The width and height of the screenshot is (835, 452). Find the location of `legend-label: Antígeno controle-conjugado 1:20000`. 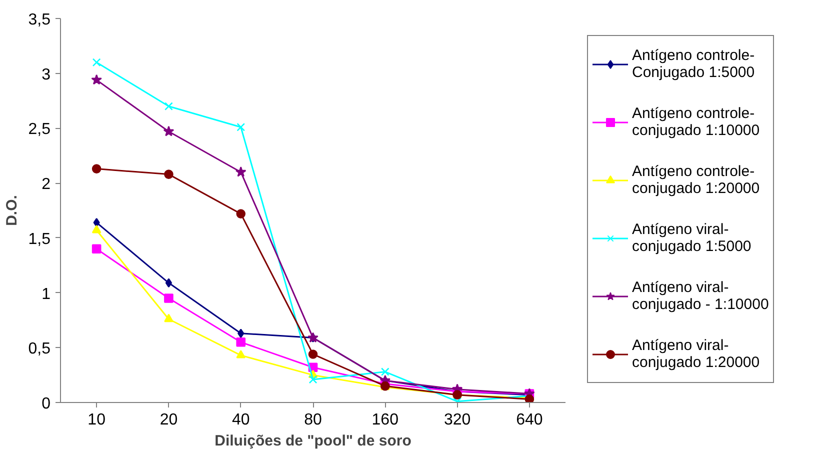

legend-label: Antígeno controle-conjugado 1:20000 is located at coordinates (696, 180).